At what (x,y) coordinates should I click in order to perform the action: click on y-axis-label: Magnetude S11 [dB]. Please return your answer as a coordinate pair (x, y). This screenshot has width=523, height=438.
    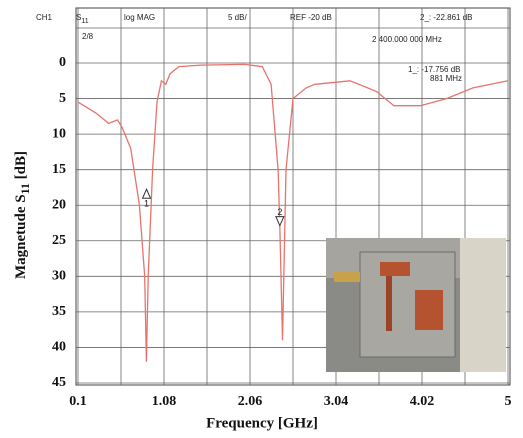
    Looking at the image, I should click on (22, 215).